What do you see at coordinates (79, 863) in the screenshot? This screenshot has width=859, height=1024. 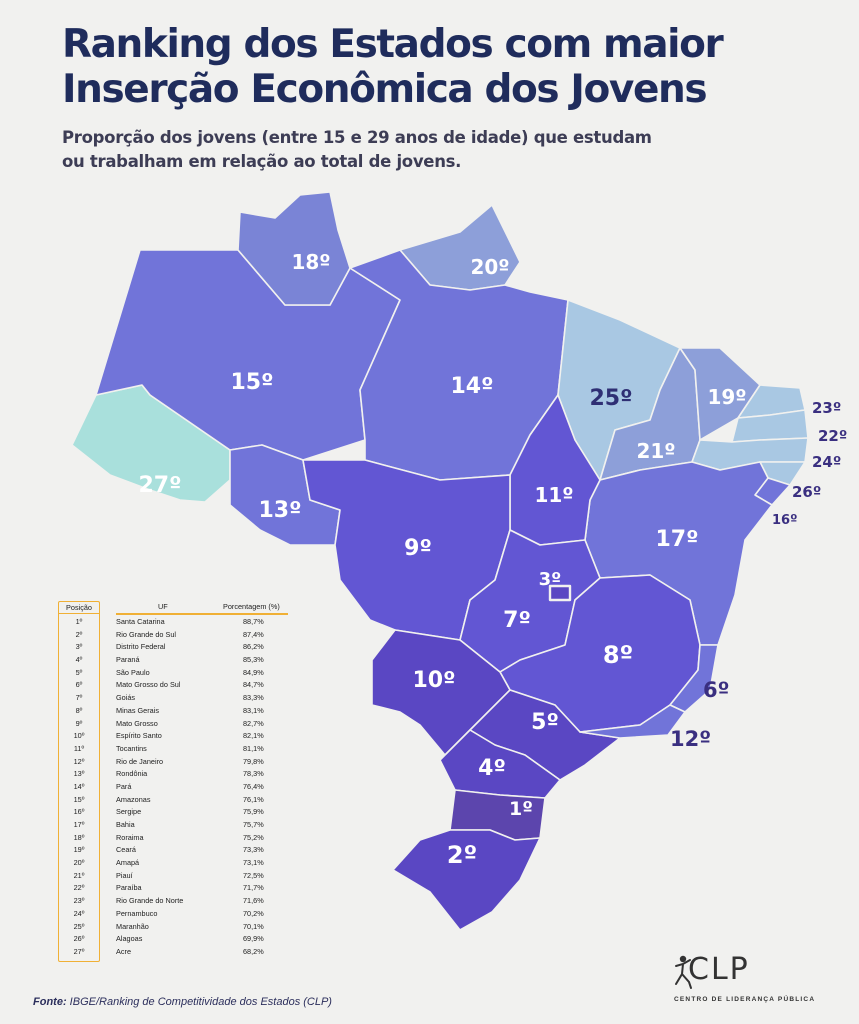 I see `position-cell: 20º` at bounding box center [79, 863].